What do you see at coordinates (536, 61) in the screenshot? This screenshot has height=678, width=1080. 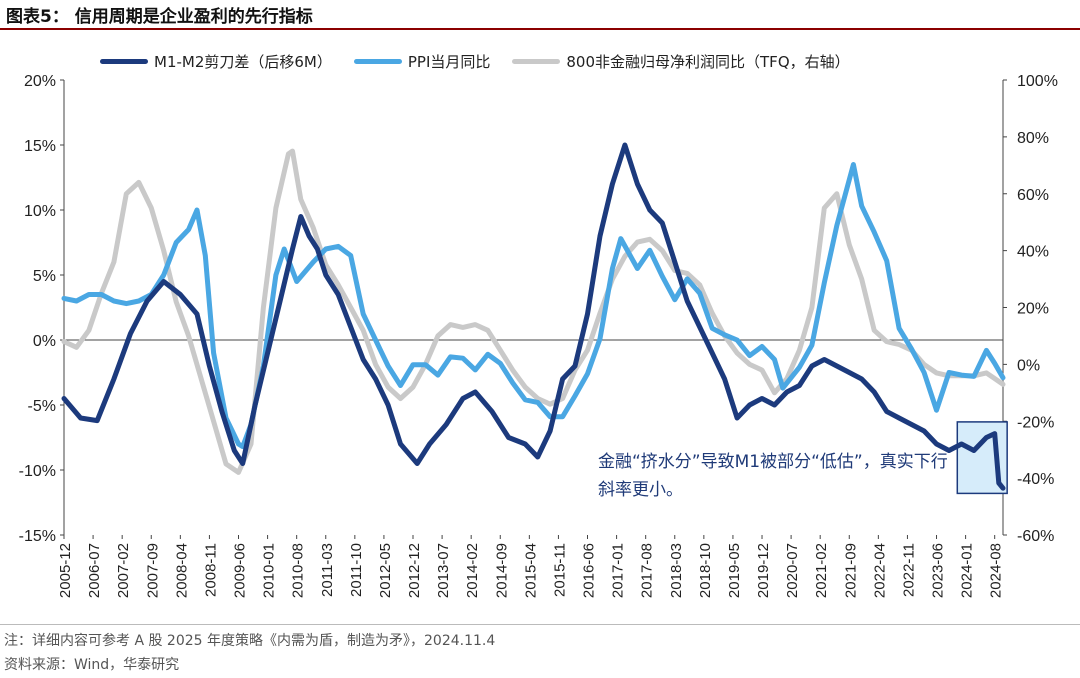 I see `legend-swatch-profit` at bounding box center [536, 61].